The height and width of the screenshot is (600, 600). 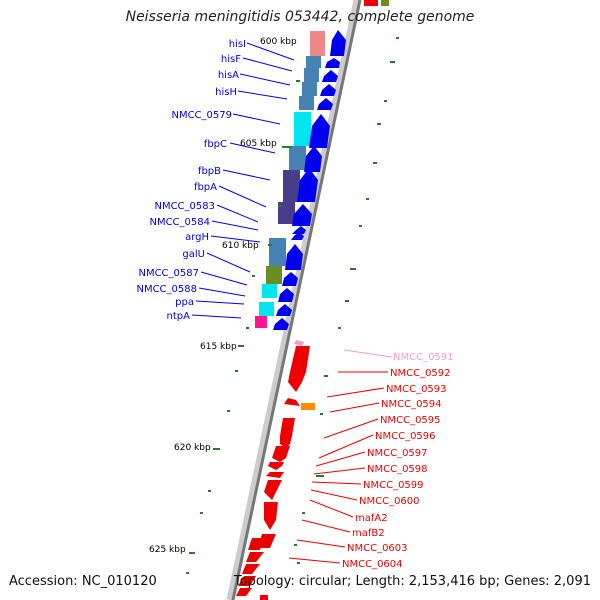 What do you see at coordinates (231, 59) in the screenshot?
I see `gene-label: hisF` at bounding box center [231, 59].